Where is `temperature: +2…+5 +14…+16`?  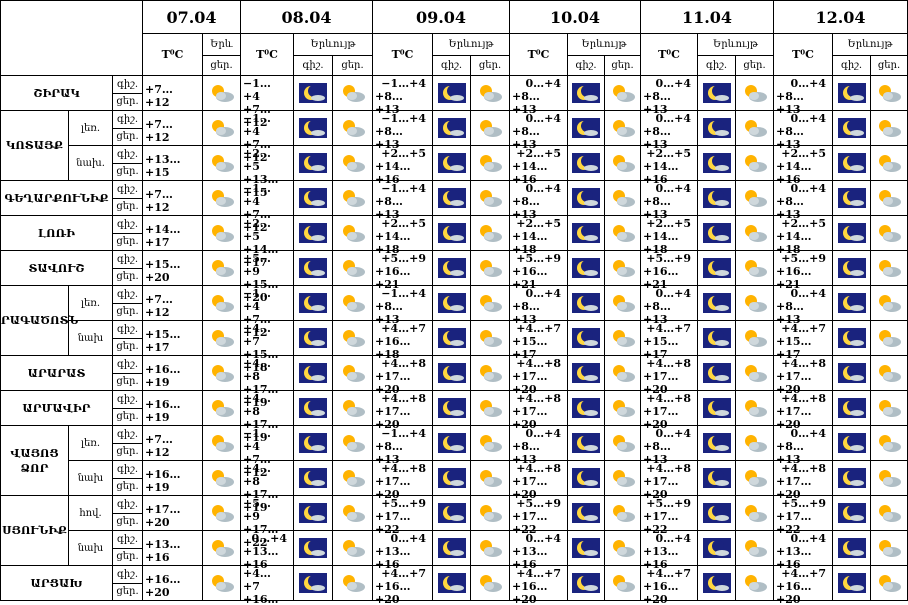 temperature: +2…+5 +14…+16 is located at coordinates (402, 165).